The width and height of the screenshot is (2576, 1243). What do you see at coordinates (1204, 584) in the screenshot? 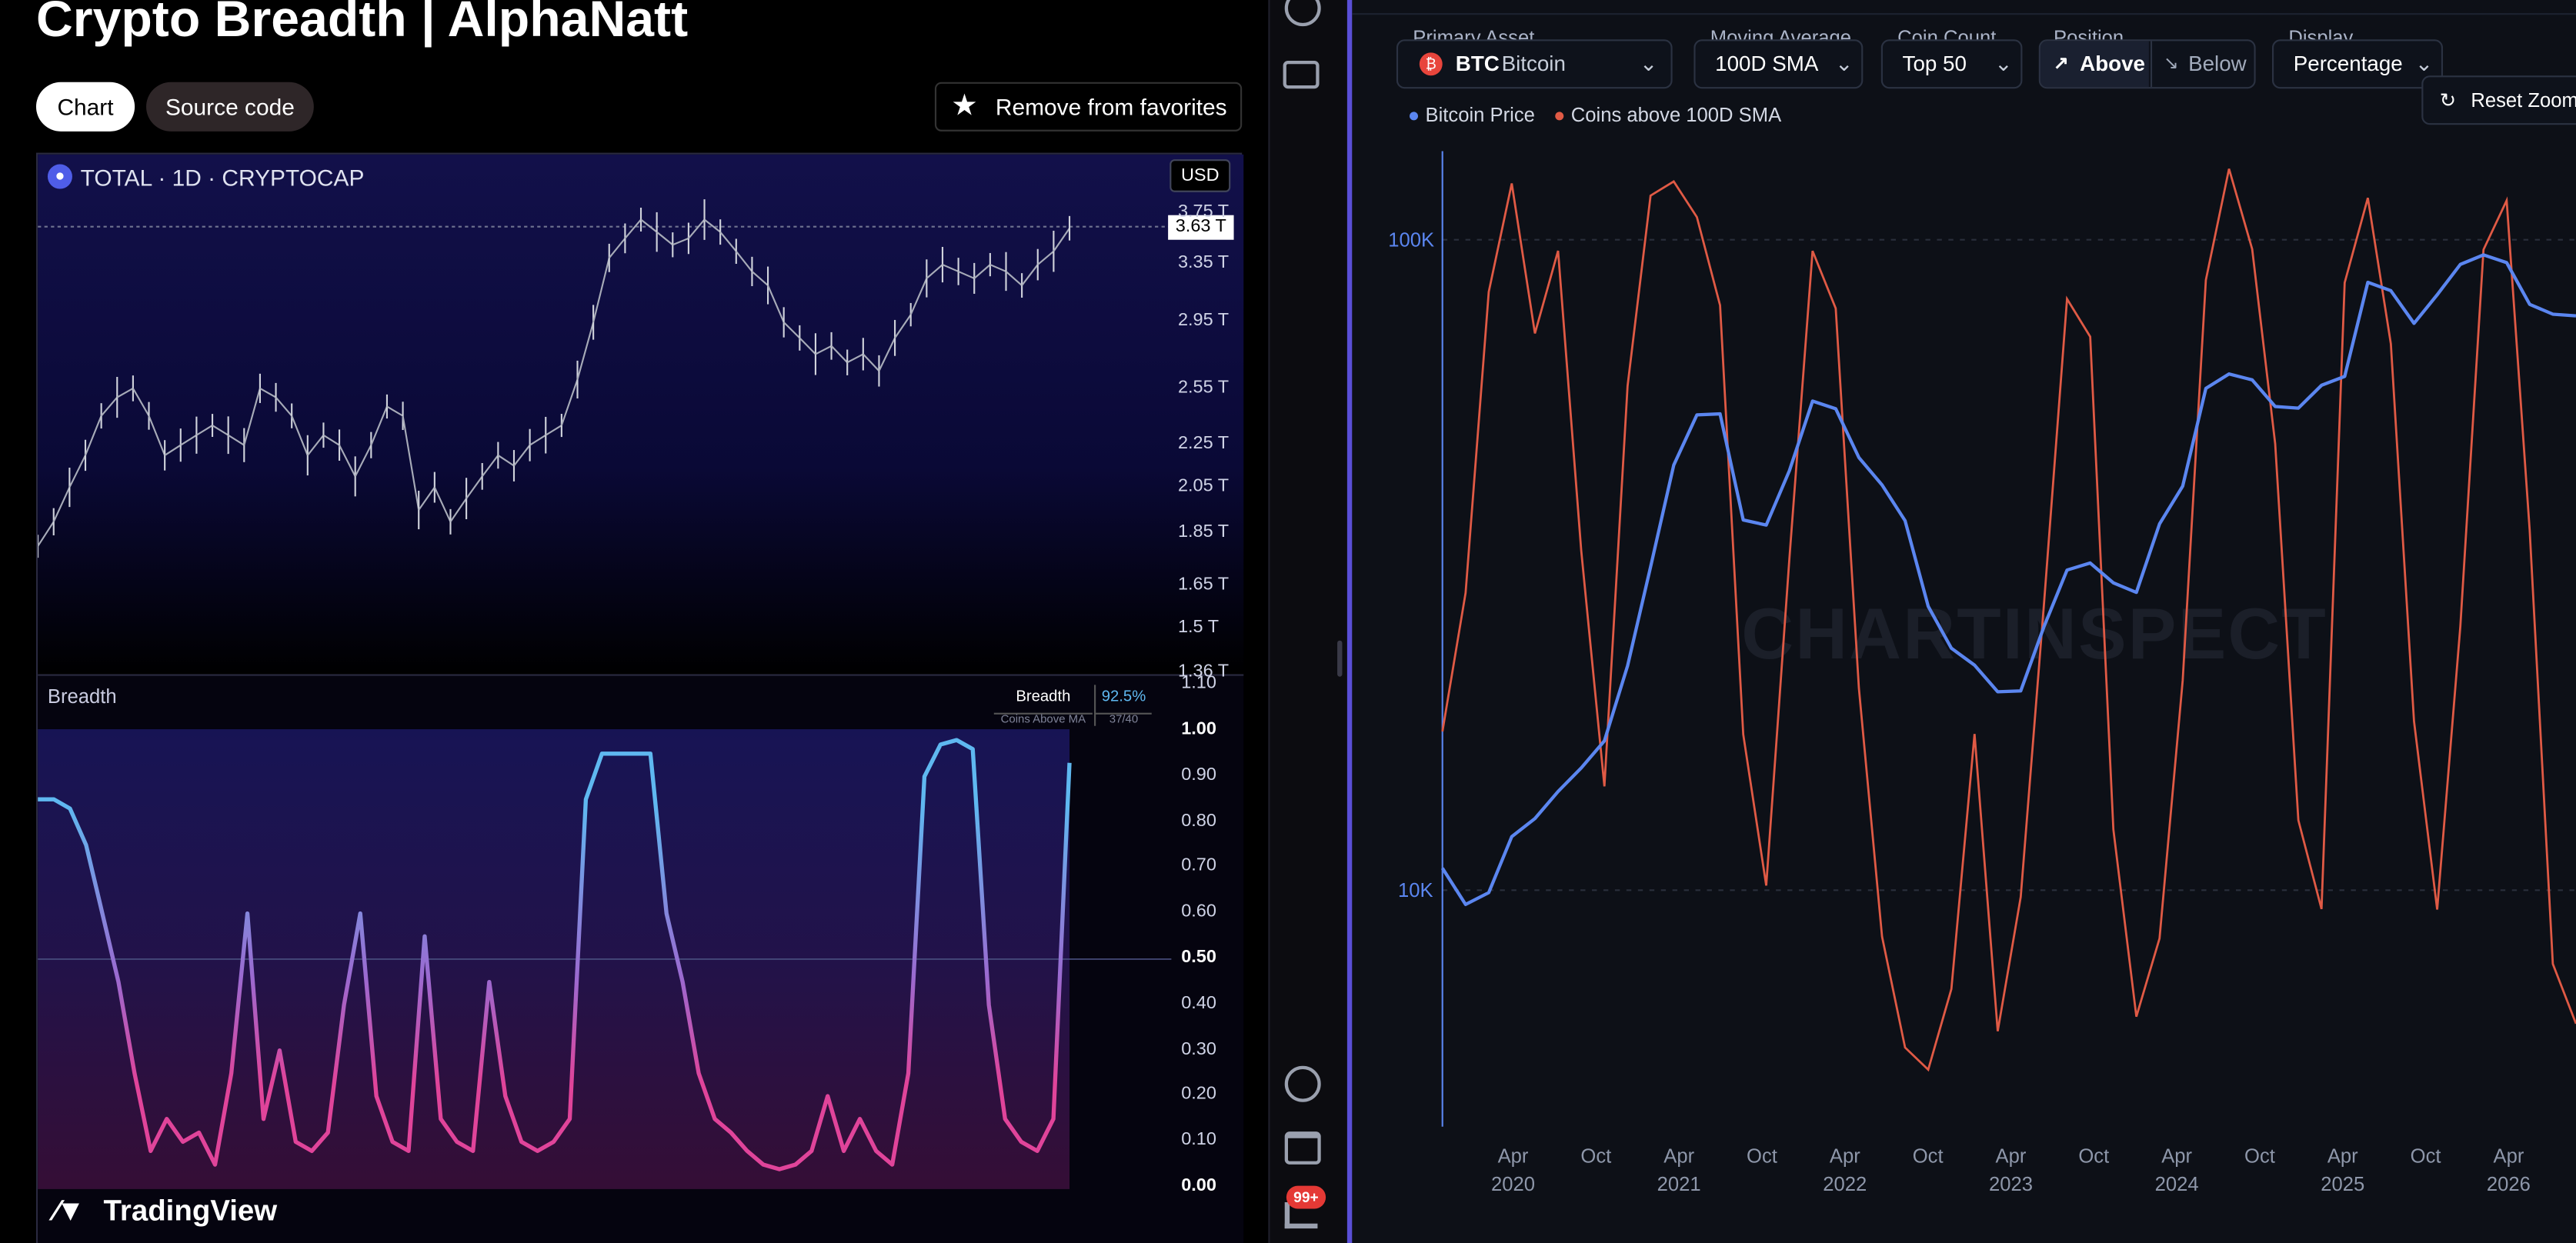
I see `price-y-tick: 1.65 T` at bounding box center [1204, 584].